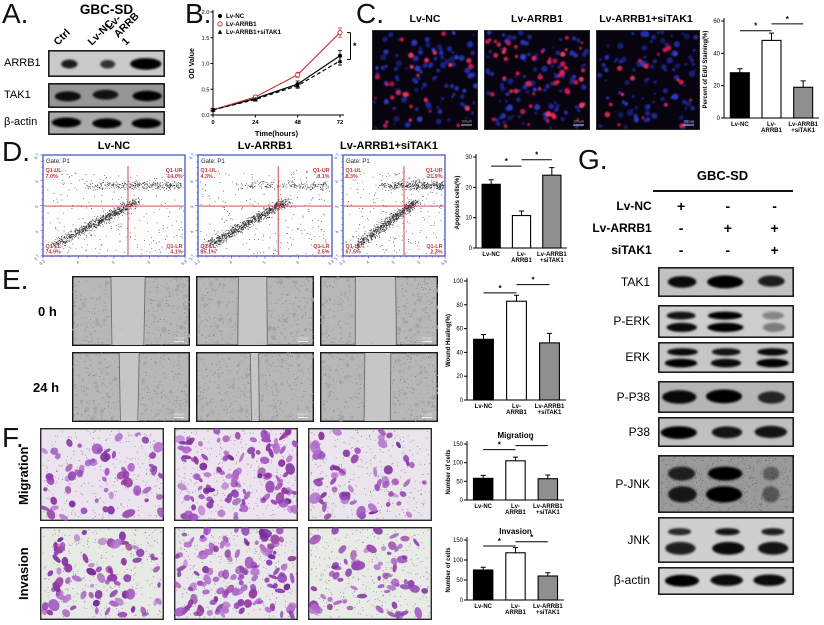 The width and height of the screenshot is (824, 625). What do you see at coordinates (632, 484) in the screenshot?
I see `gblot-label-pjnk: P-JNK` at bounding box center [632, 484].